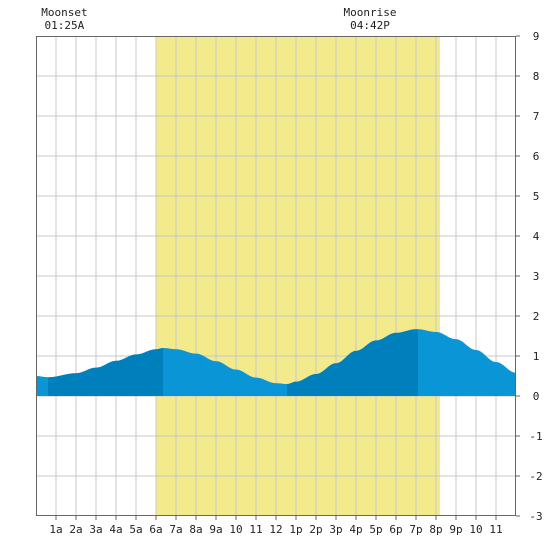 The width and height of the screenshot is (550, 550). I want to click on tide-area, so click(276, 362).